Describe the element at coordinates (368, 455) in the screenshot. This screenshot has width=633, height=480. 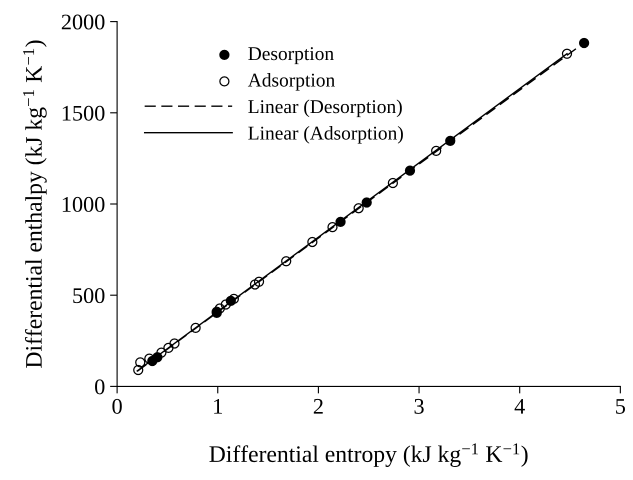
I see `x-axis-title: Differential entropy (kJ kg$^{−1}$ K$^{−1}$)` at that location.